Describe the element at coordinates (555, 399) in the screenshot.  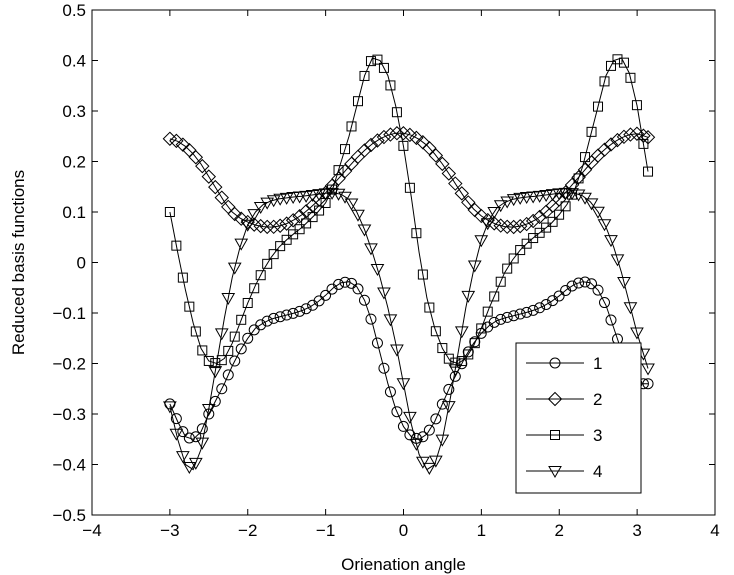
I see `legend-marker` at that location.